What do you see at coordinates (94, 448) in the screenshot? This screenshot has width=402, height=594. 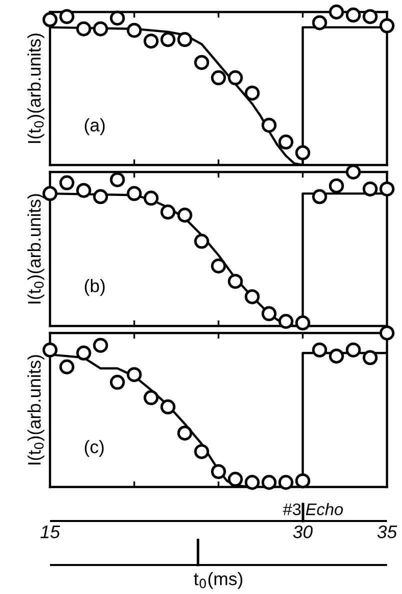 I see `annotation: (c)` at bounding box center [94, 448].